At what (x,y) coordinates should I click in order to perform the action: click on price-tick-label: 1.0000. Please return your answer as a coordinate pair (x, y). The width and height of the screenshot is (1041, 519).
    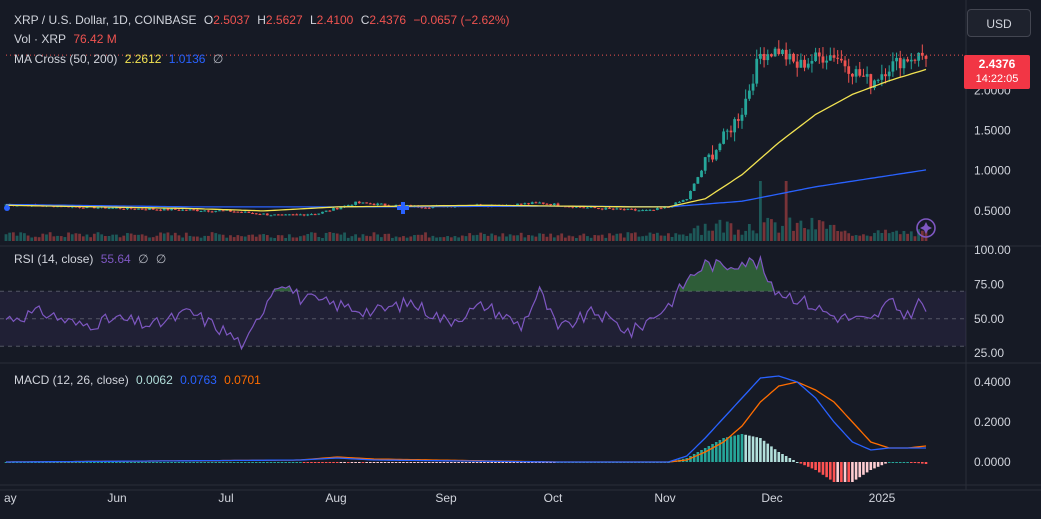
    Looking at the image, I should click on (992, 171).